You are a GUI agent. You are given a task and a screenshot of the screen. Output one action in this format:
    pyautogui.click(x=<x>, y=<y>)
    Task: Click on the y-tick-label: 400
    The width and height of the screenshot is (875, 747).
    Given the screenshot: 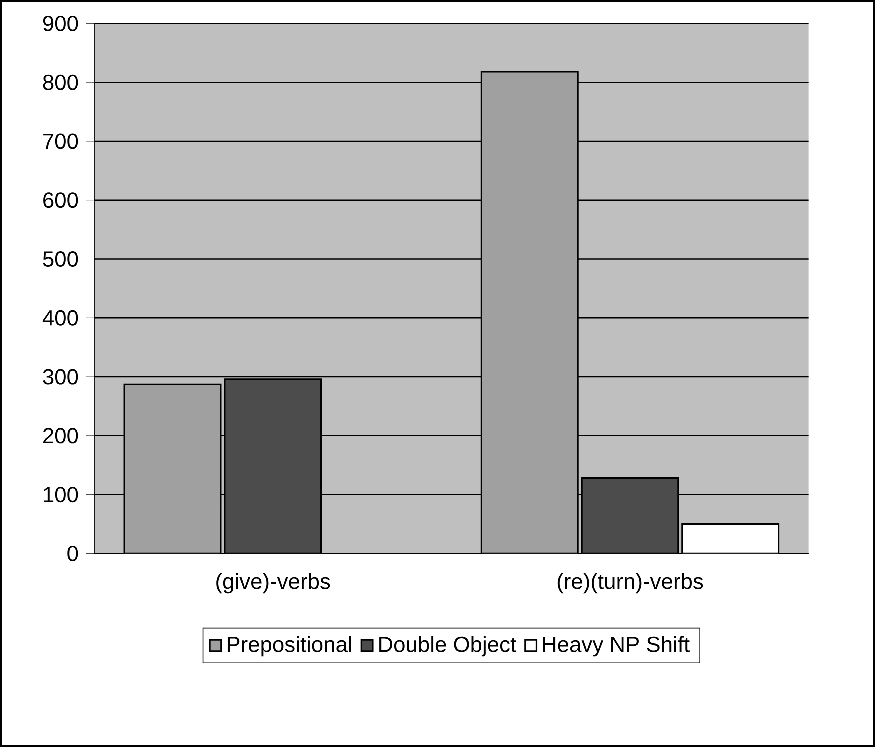 What is the action you would take?
    pyautogui.click(x=60, y=318)
    